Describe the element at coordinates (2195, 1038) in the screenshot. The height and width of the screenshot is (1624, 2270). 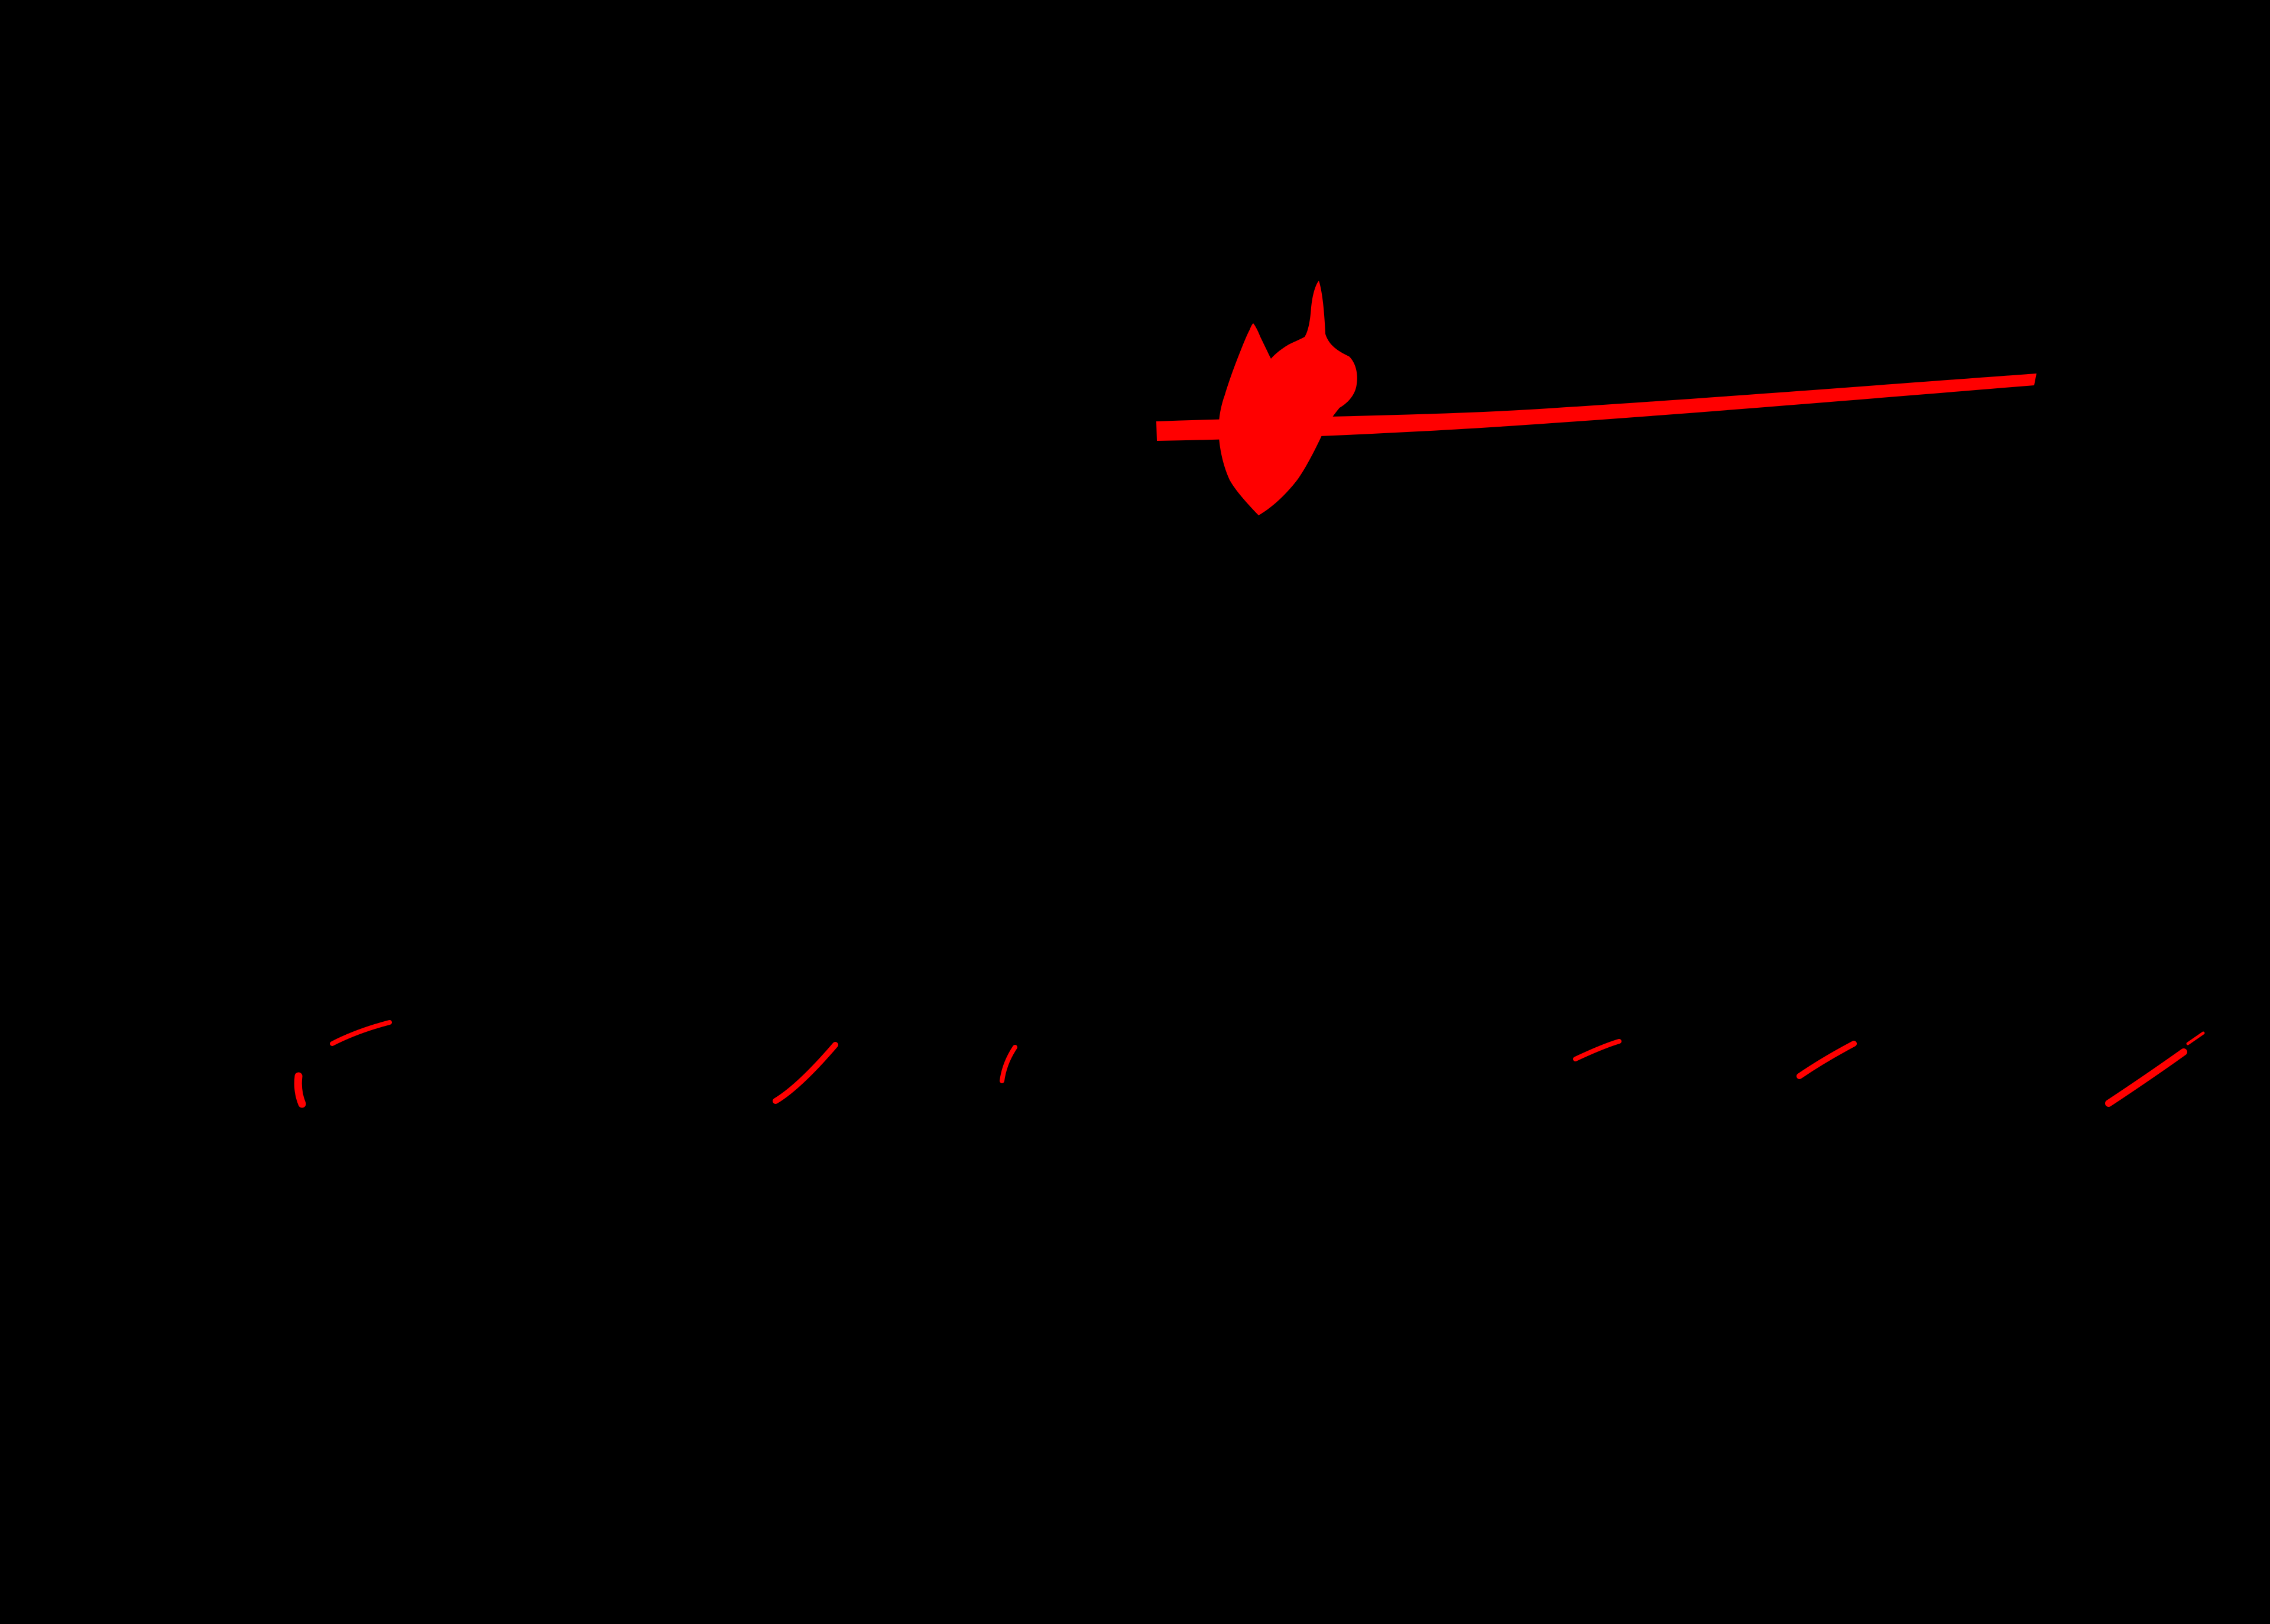
I see `ink-dash-7-tail` at that location.